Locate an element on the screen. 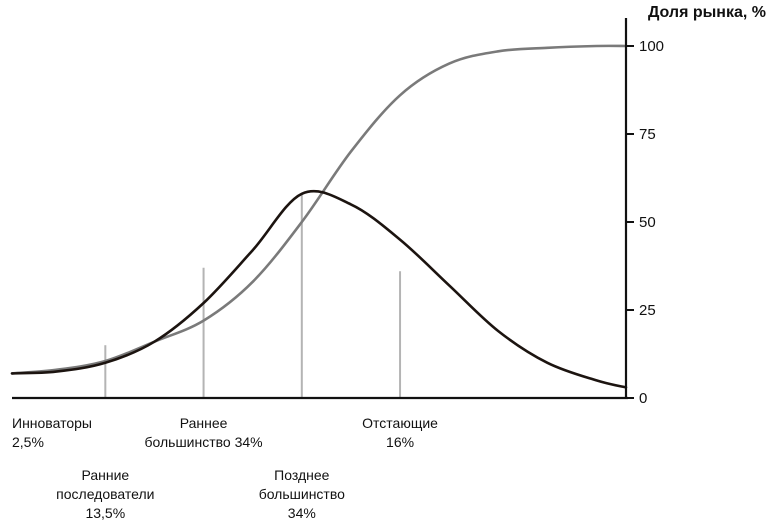 The height and width of the screenshot is (527, 770). segment-label-line: большинство 34% is located at coordinates (203, 442).